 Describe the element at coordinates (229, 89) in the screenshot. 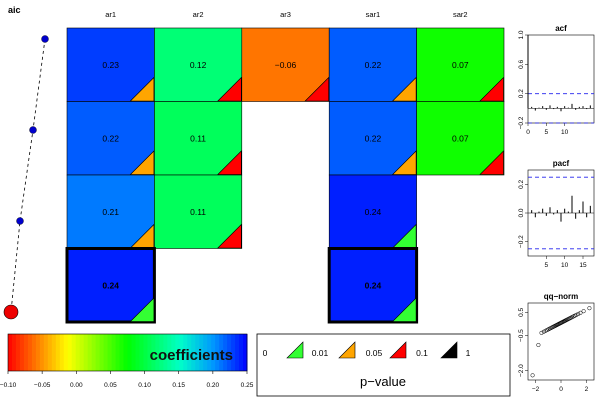

I see `pvalue-marker-0-ar2` at that location.